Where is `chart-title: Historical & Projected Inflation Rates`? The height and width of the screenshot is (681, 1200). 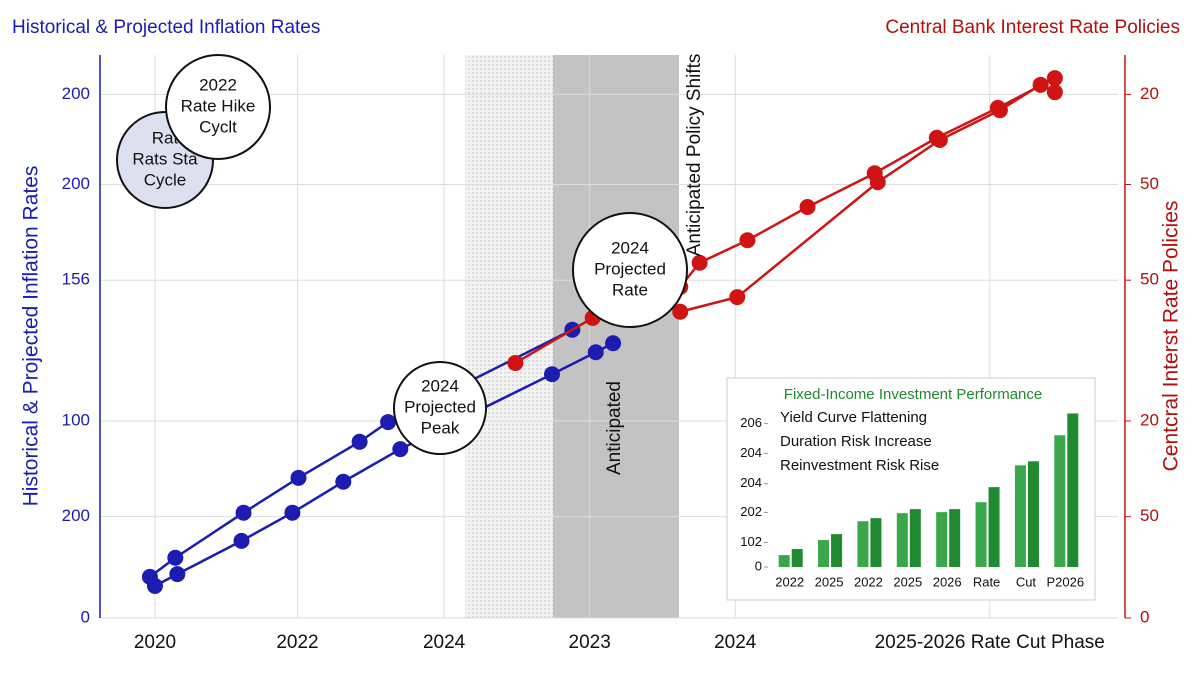
chart-title: Historical & Projected Inflation Rates is located at coordinates (166, 27).